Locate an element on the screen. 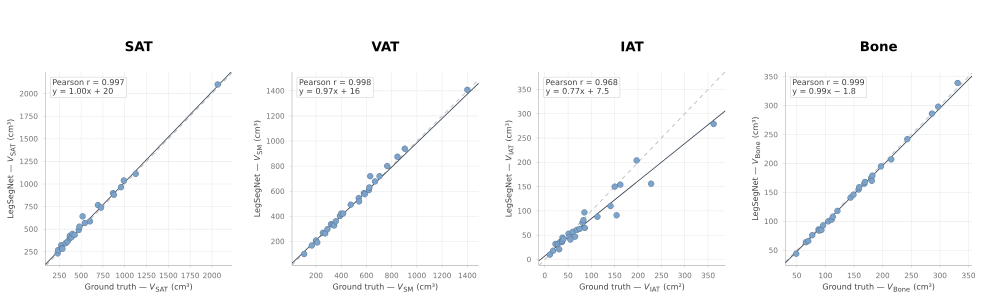 The image size is (988, 296). y-axis-title: LegSegNet — V$_{SM}$ (cm³) is located at coordinates (258, 168).